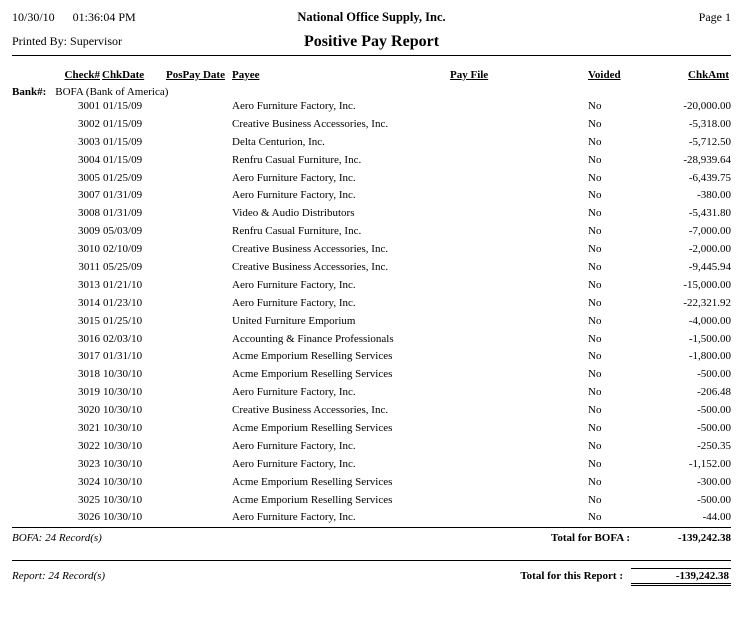 Image resolution: width=746 pixels, height=628 pixels. Describe the element at coordinates (681, 577) in the screenshot. I see `report-total-amount: -139,242.38` at that location.